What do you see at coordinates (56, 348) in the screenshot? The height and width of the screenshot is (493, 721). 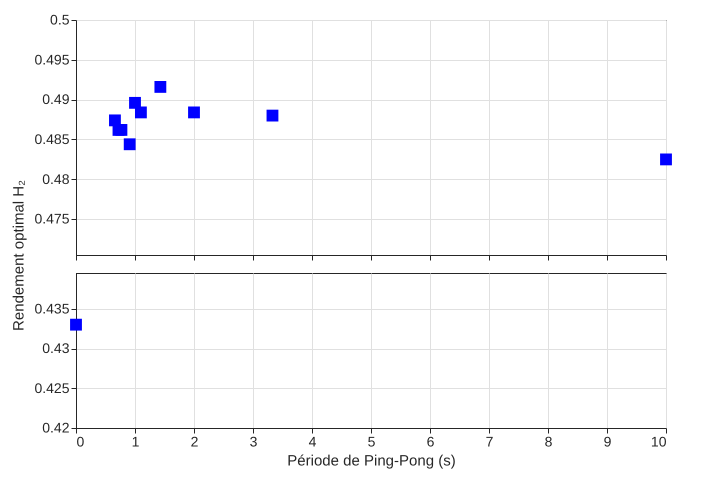 I see `y-tick-label: 0.43` at bounding box center [56, 348].